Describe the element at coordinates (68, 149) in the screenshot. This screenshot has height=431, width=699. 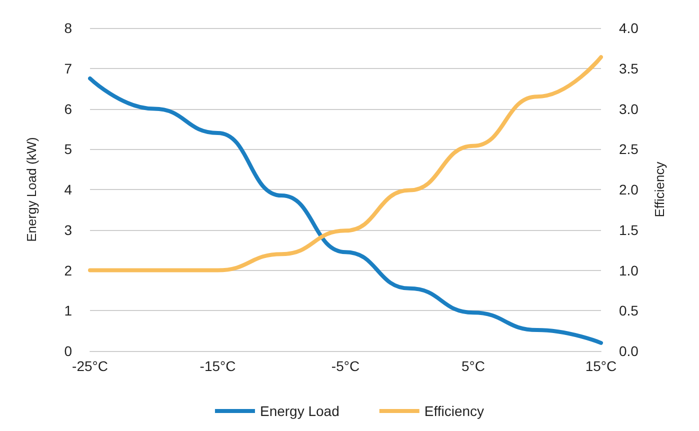
I see `y-tick-label: 5` at that location.